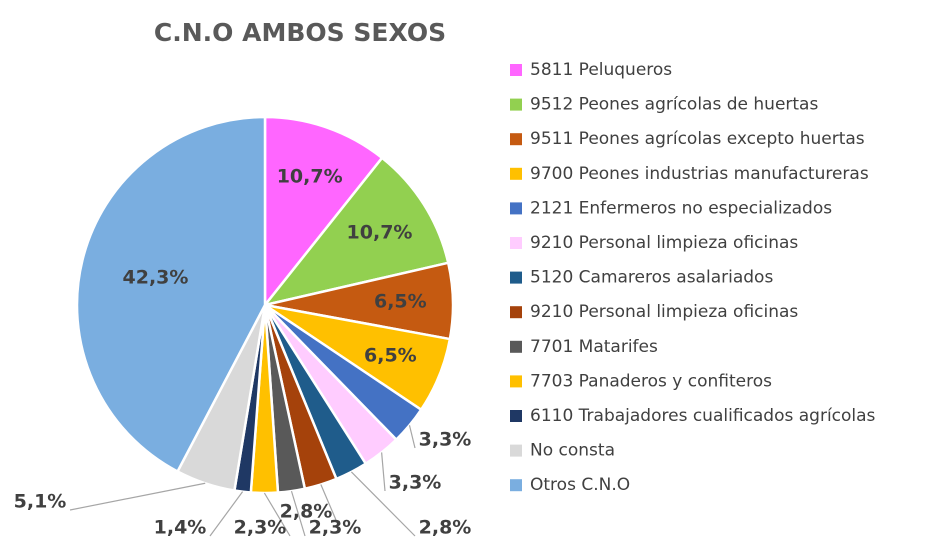 This screenshot has width=943, height=542. I want to click on data-label: 1,4%, so click(180, 528).